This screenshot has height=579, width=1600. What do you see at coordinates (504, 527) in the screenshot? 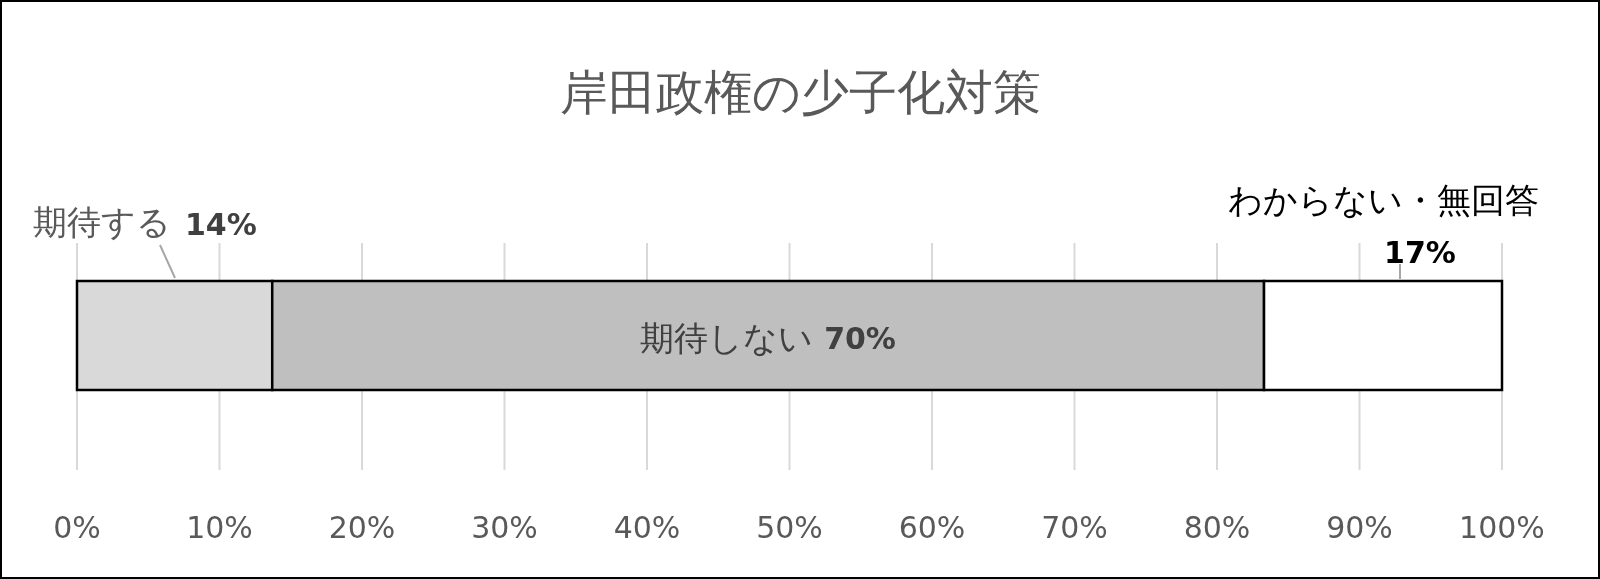
I see `xtick: 30%` at bounding box center [504, 527].